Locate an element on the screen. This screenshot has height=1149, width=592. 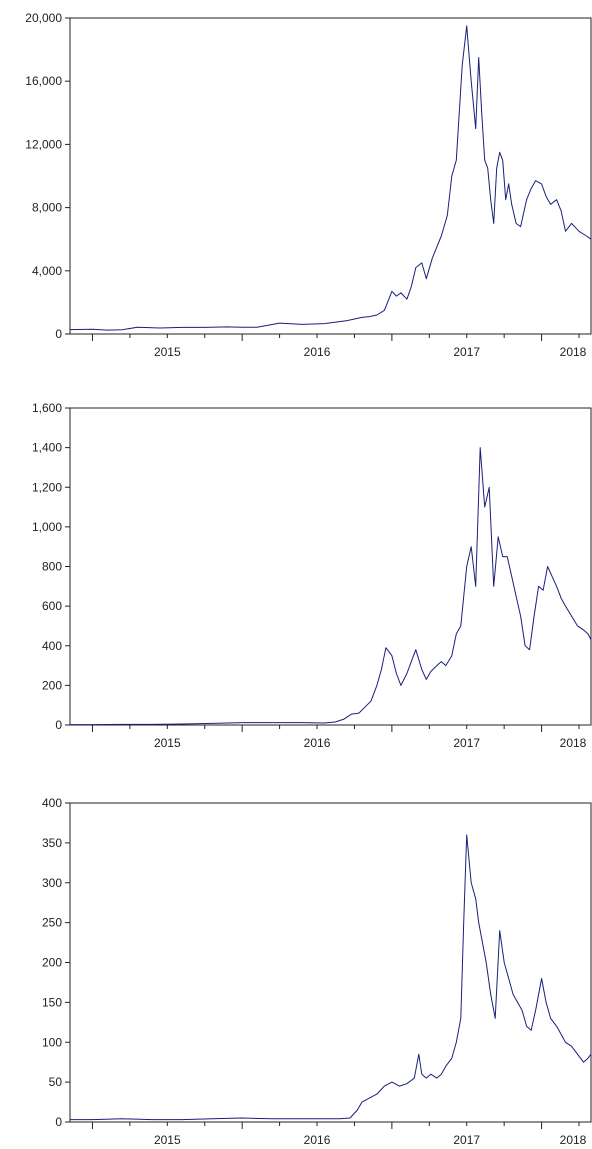
y-tick-label: 50 is located at coordinates (56, 1082).